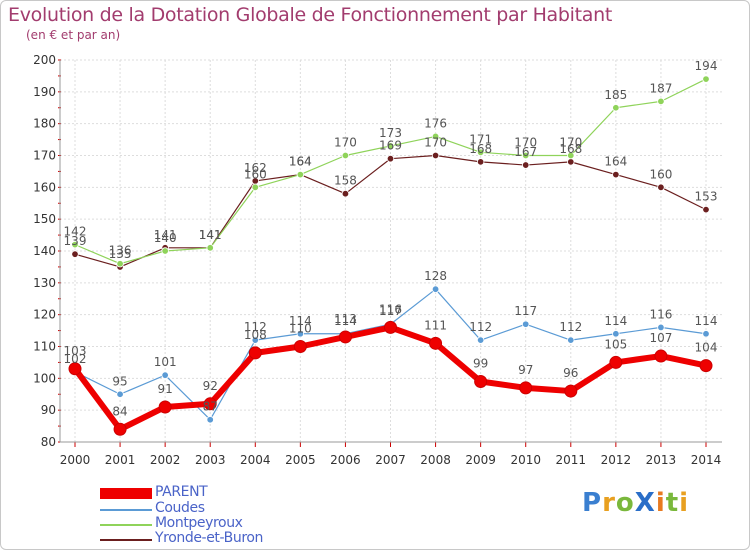  What do you see at coordinates (75, 232) in the screenshot?
I see `data-label-montpeyroux: 142` at bounding box center [75, 232].